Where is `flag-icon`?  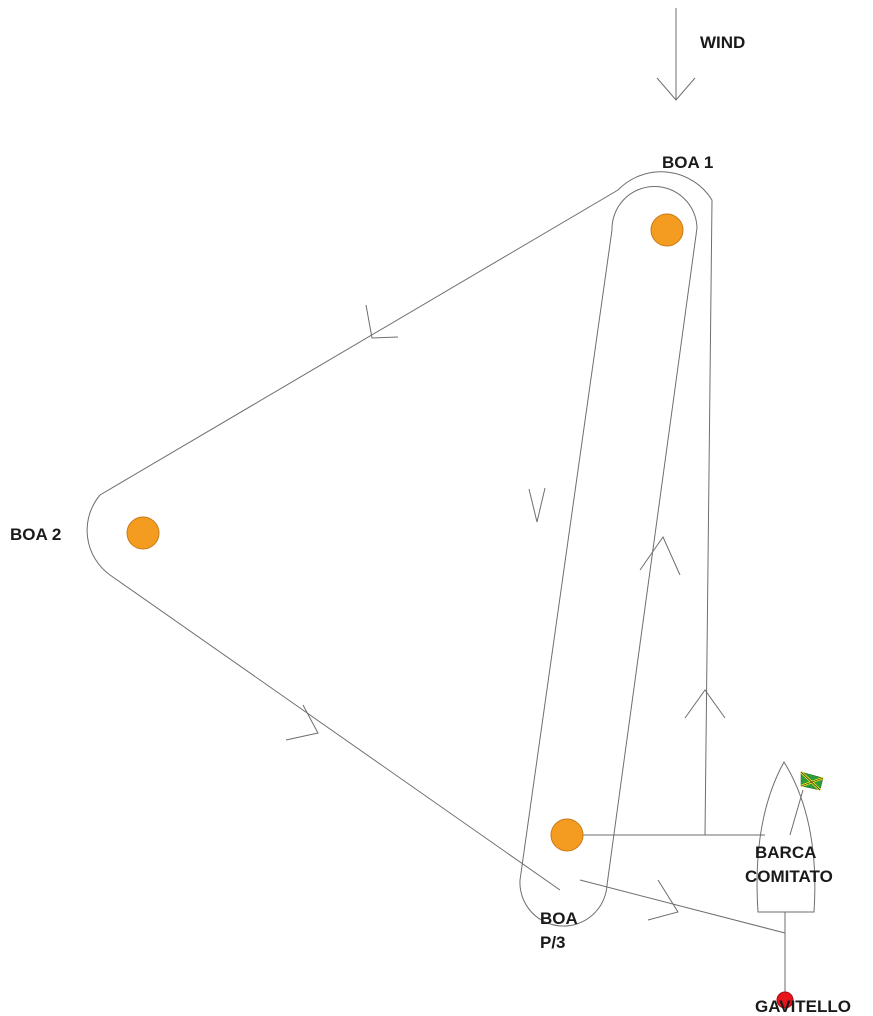
flag-icon is located at coordinates (812, 781).